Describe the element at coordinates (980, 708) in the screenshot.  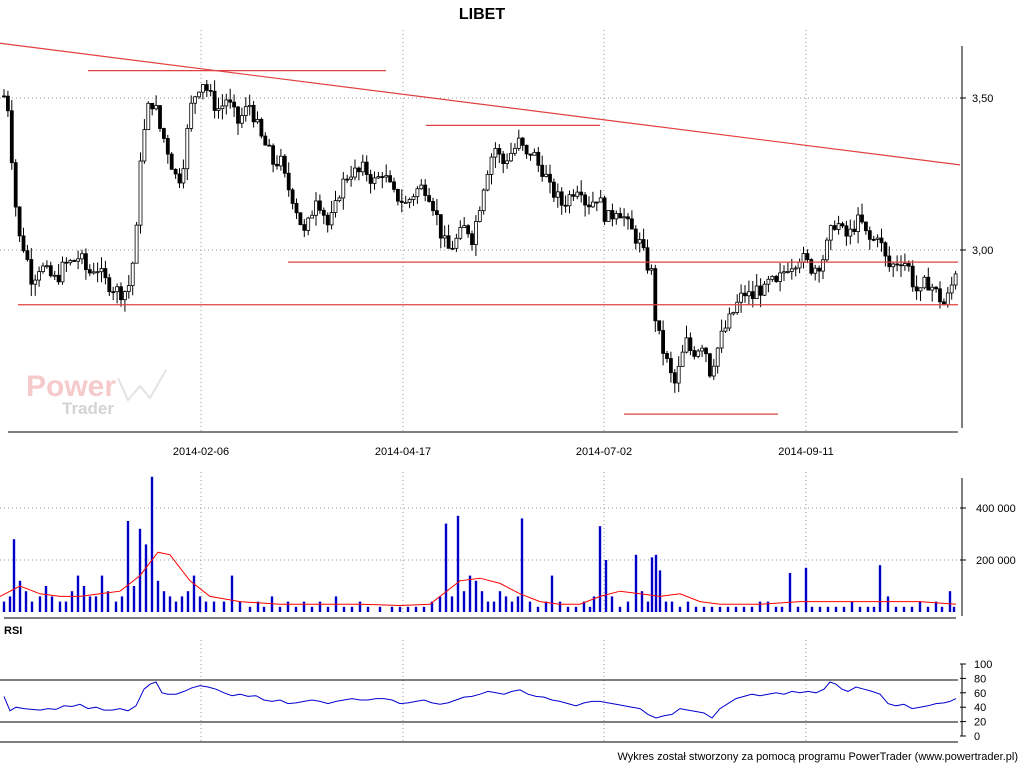
I see `rsi-tick-label: 40` at that location.